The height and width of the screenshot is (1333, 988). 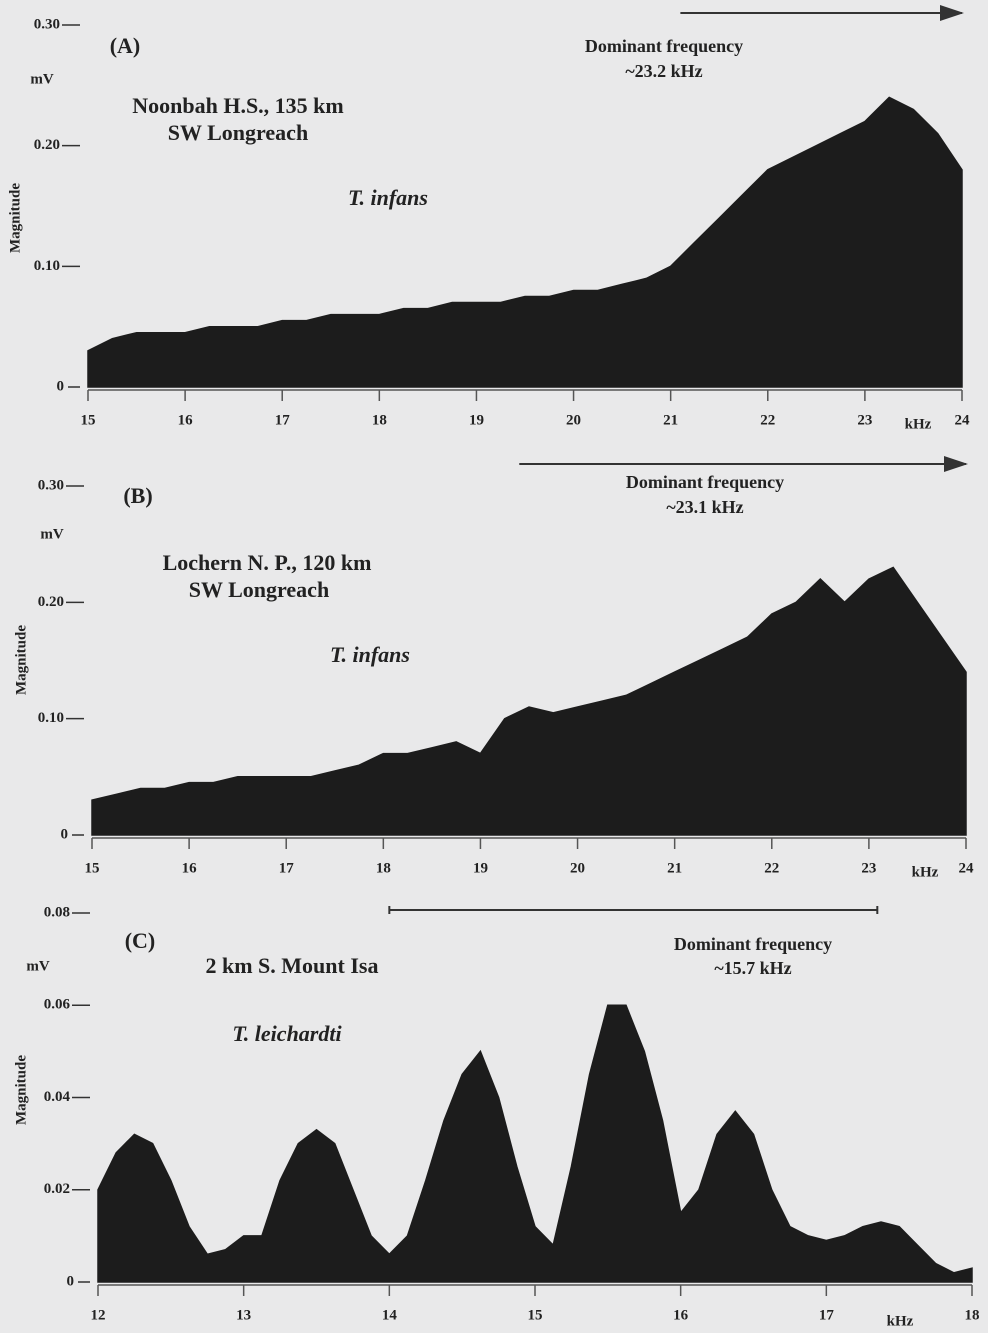 What do you see at coordinates (57, 1005) in the screenshot?
I see `y-tick-label: 0.06` at bounding box center [57, 1005].